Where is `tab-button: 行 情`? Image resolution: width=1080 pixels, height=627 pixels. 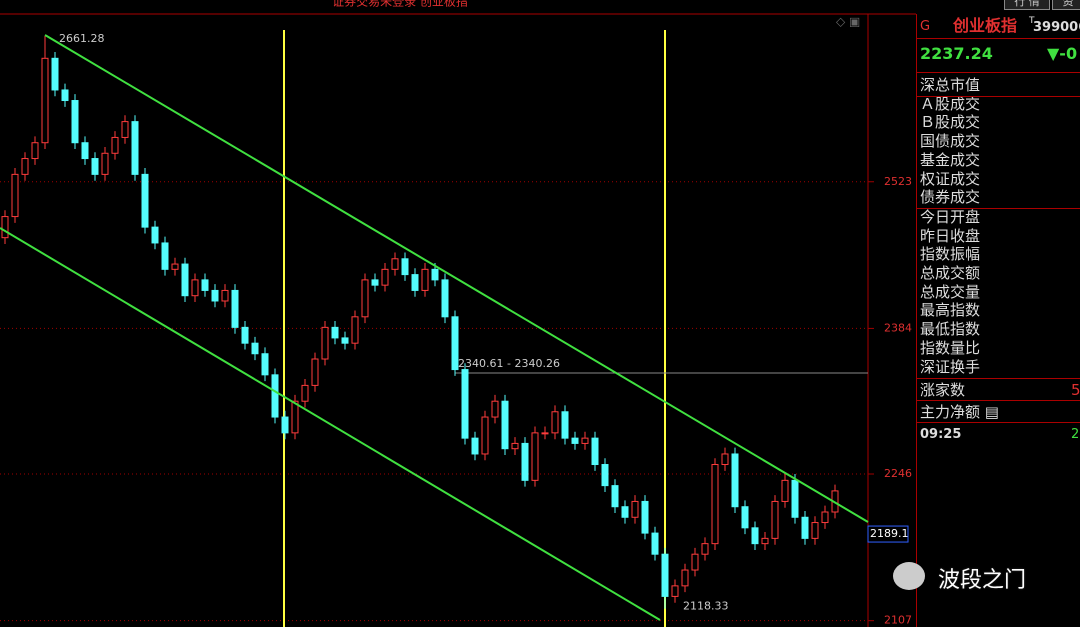
tab-button: 行 情 is located at coordinates (1027, 5).